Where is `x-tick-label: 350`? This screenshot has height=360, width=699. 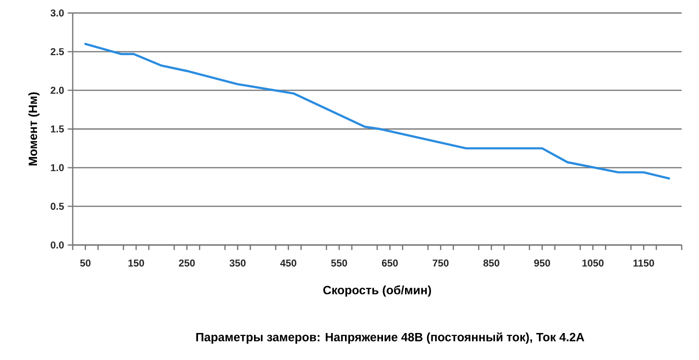
x-tick-label: 350 is located at coordinates (238, 263).